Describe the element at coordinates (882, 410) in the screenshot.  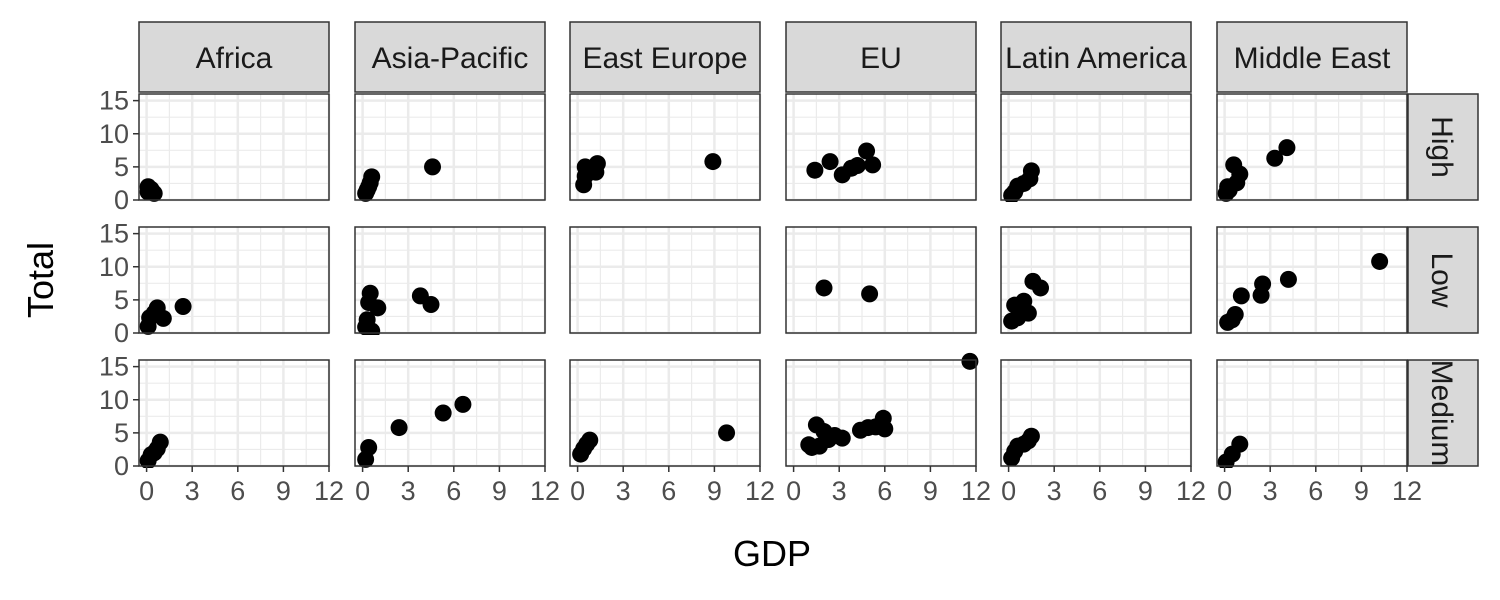
I see `panel-eu-medium` at that location.